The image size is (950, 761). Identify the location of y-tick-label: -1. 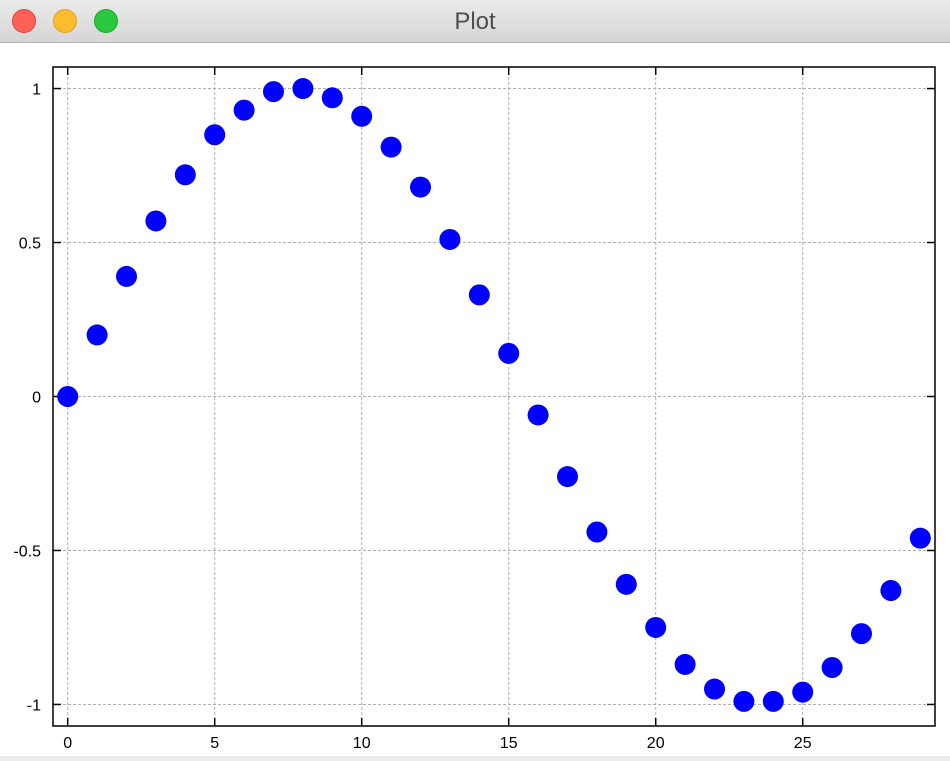
(34, 705).